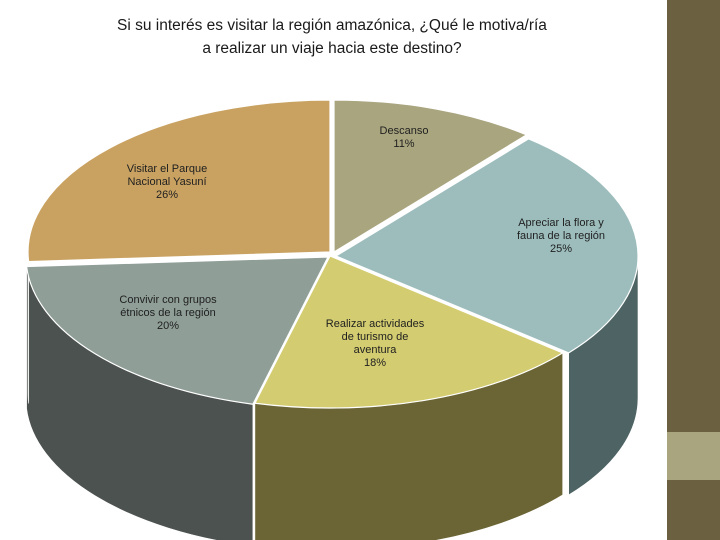  Describe the element at coordinates (561, 249) in the screenshot. I see `slice-value-1: 25%` at that location.